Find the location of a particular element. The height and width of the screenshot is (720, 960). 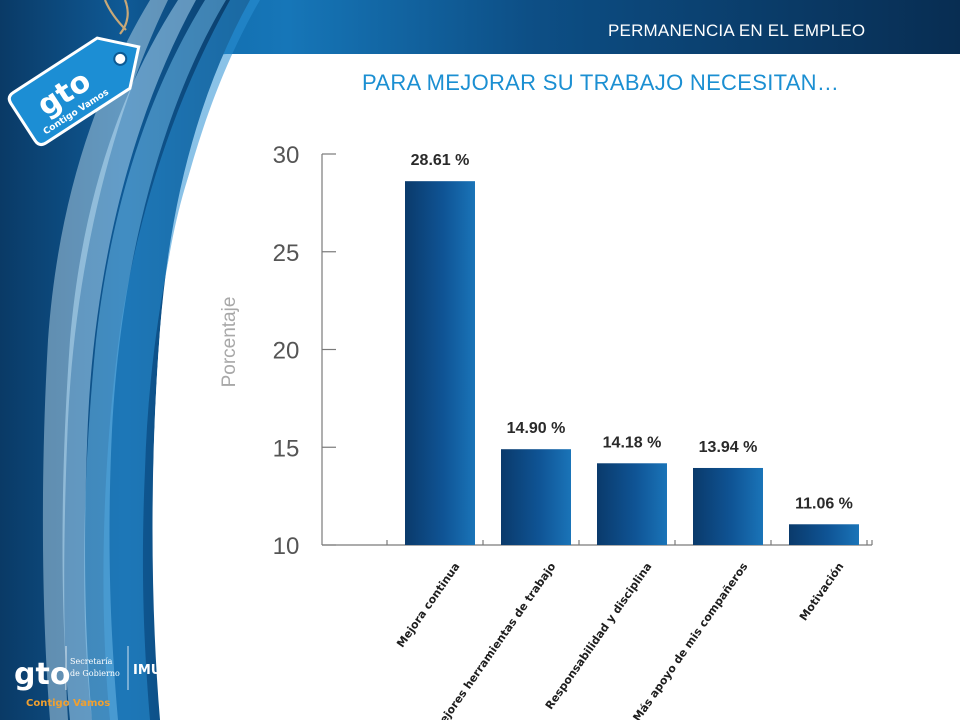

footer-org-line2: de Gobierno is located at coordinates (95, 673).